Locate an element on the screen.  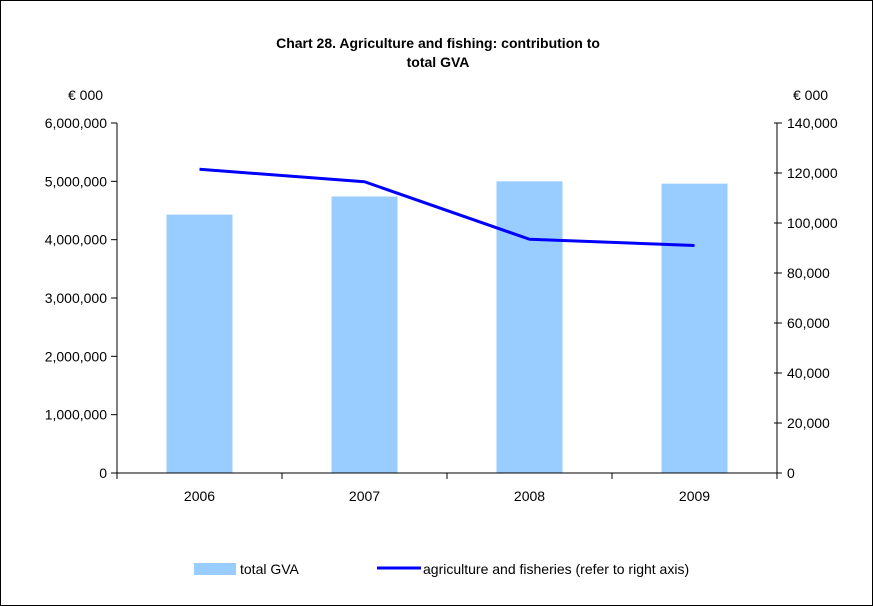
x-tick-label: 2007 is located at coordinates (364, 496).